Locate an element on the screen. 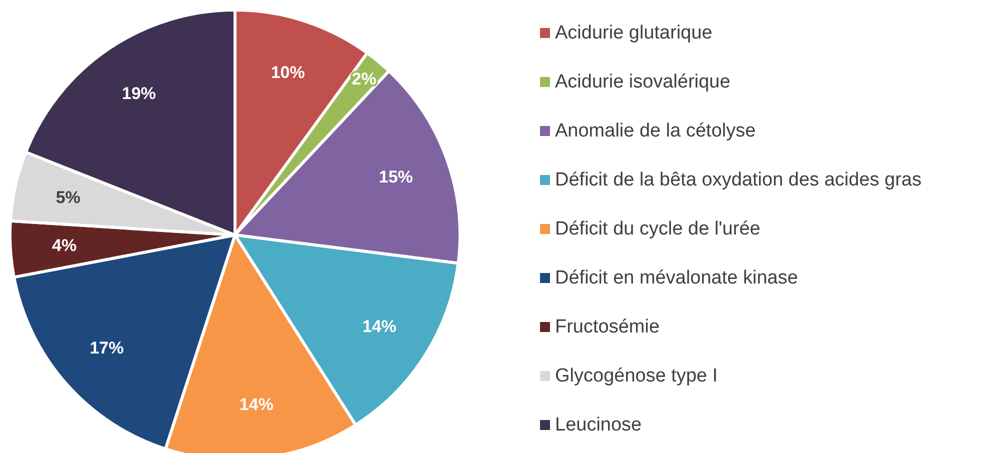  data-label: 17% is located at coordinates (107, 348).